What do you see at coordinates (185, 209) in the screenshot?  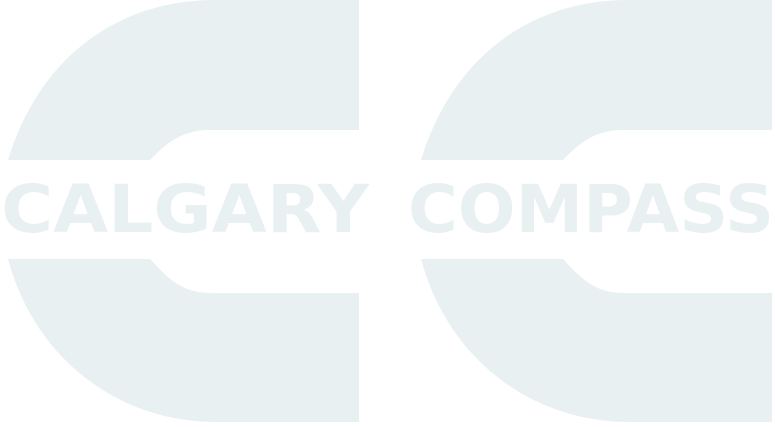 I see `logo-word-calgary: CALGARY` at bounding box center [185, 209].